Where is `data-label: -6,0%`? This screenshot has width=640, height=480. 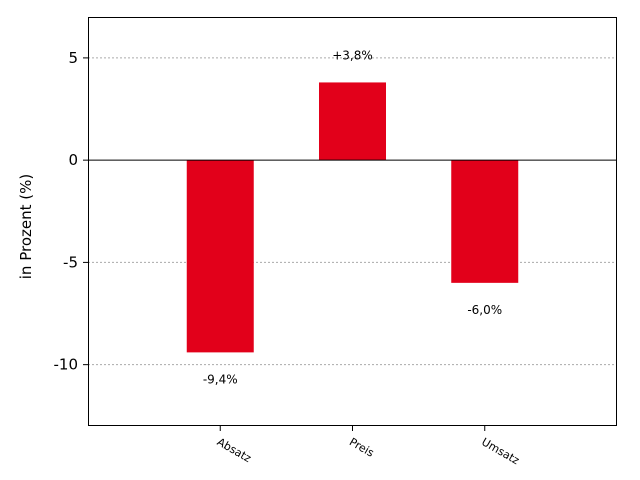
data-label: -6,0% is located at coordinates (484, 310).